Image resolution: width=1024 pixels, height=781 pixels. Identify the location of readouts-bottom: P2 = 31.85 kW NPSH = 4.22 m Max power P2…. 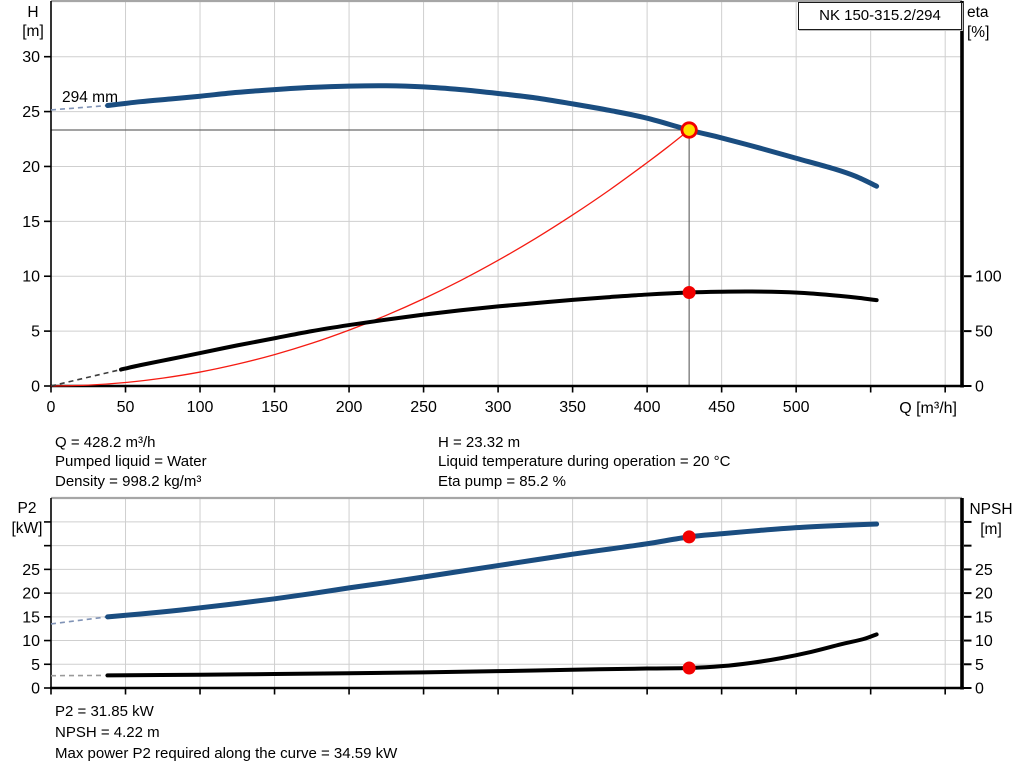
(226, 733).